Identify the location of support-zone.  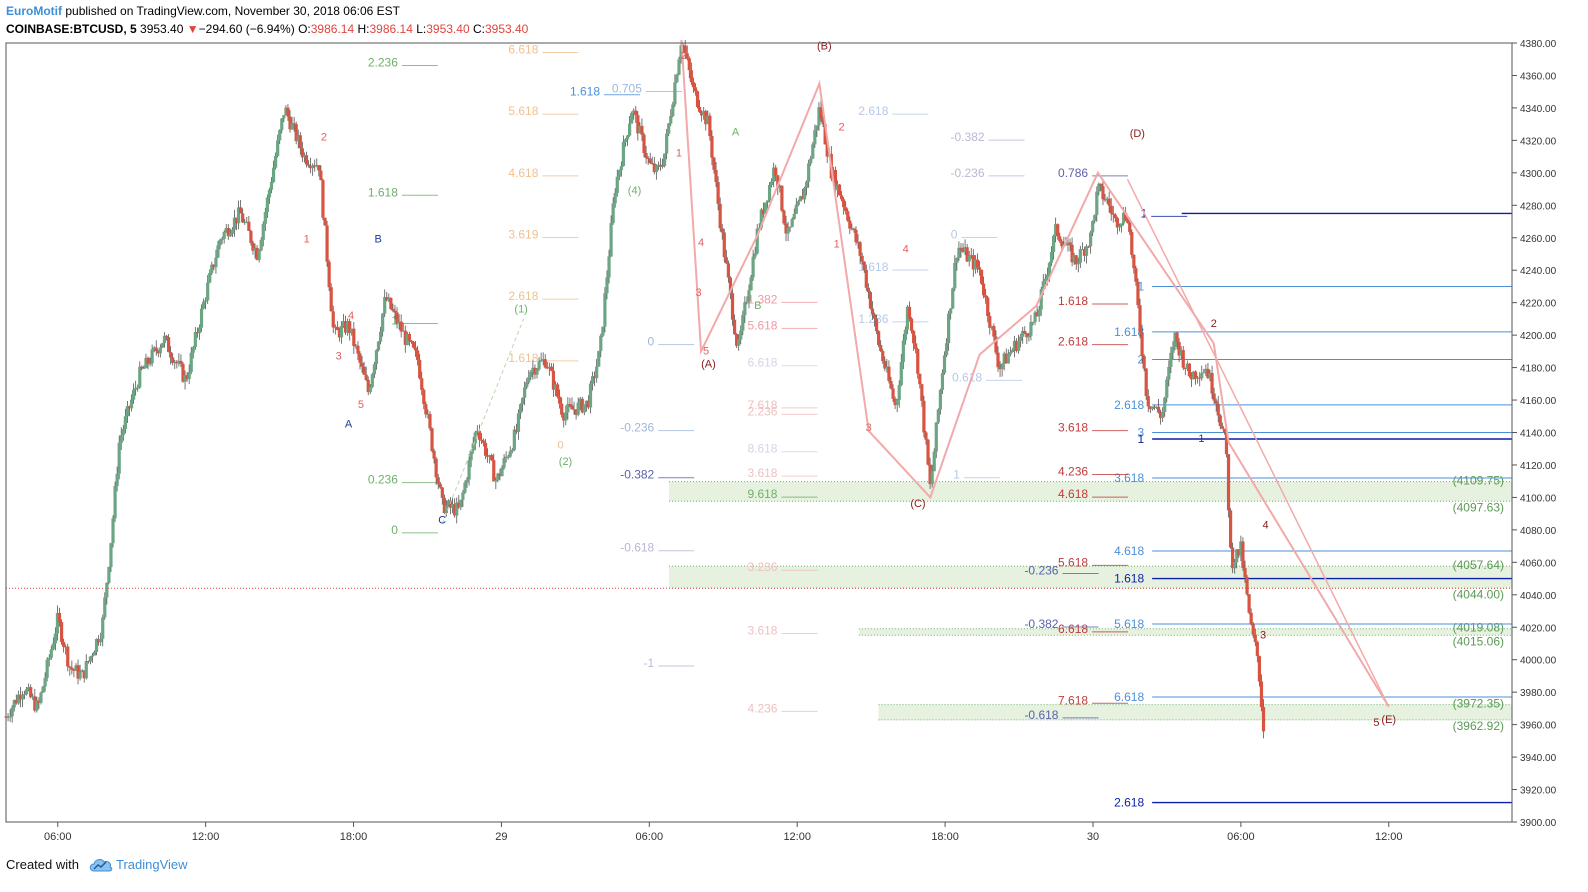
(1185, 632).